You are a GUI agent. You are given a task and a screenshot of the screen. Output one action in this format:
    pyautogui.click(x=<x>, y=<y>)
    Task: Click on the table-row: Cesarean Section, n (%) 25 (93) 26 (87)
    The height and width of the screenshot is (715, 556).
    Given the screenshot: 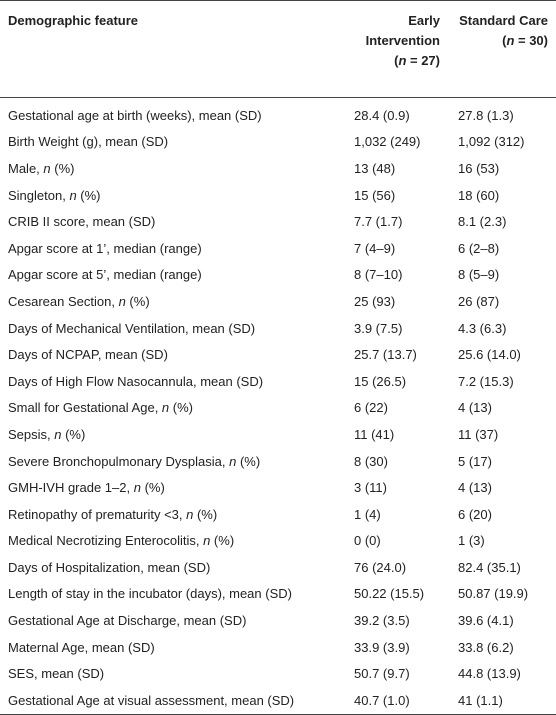 What is the action you would take?
    pyautogui.click(x=278, y=301)
    